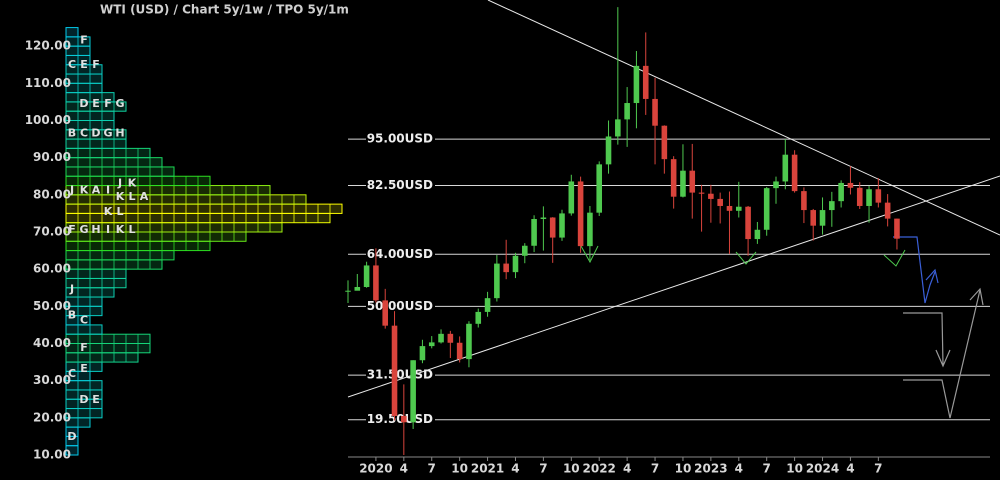  Describe the element at coordinates (459, 469) in the screenshot. I see `x-tick-label: 10` at that location.